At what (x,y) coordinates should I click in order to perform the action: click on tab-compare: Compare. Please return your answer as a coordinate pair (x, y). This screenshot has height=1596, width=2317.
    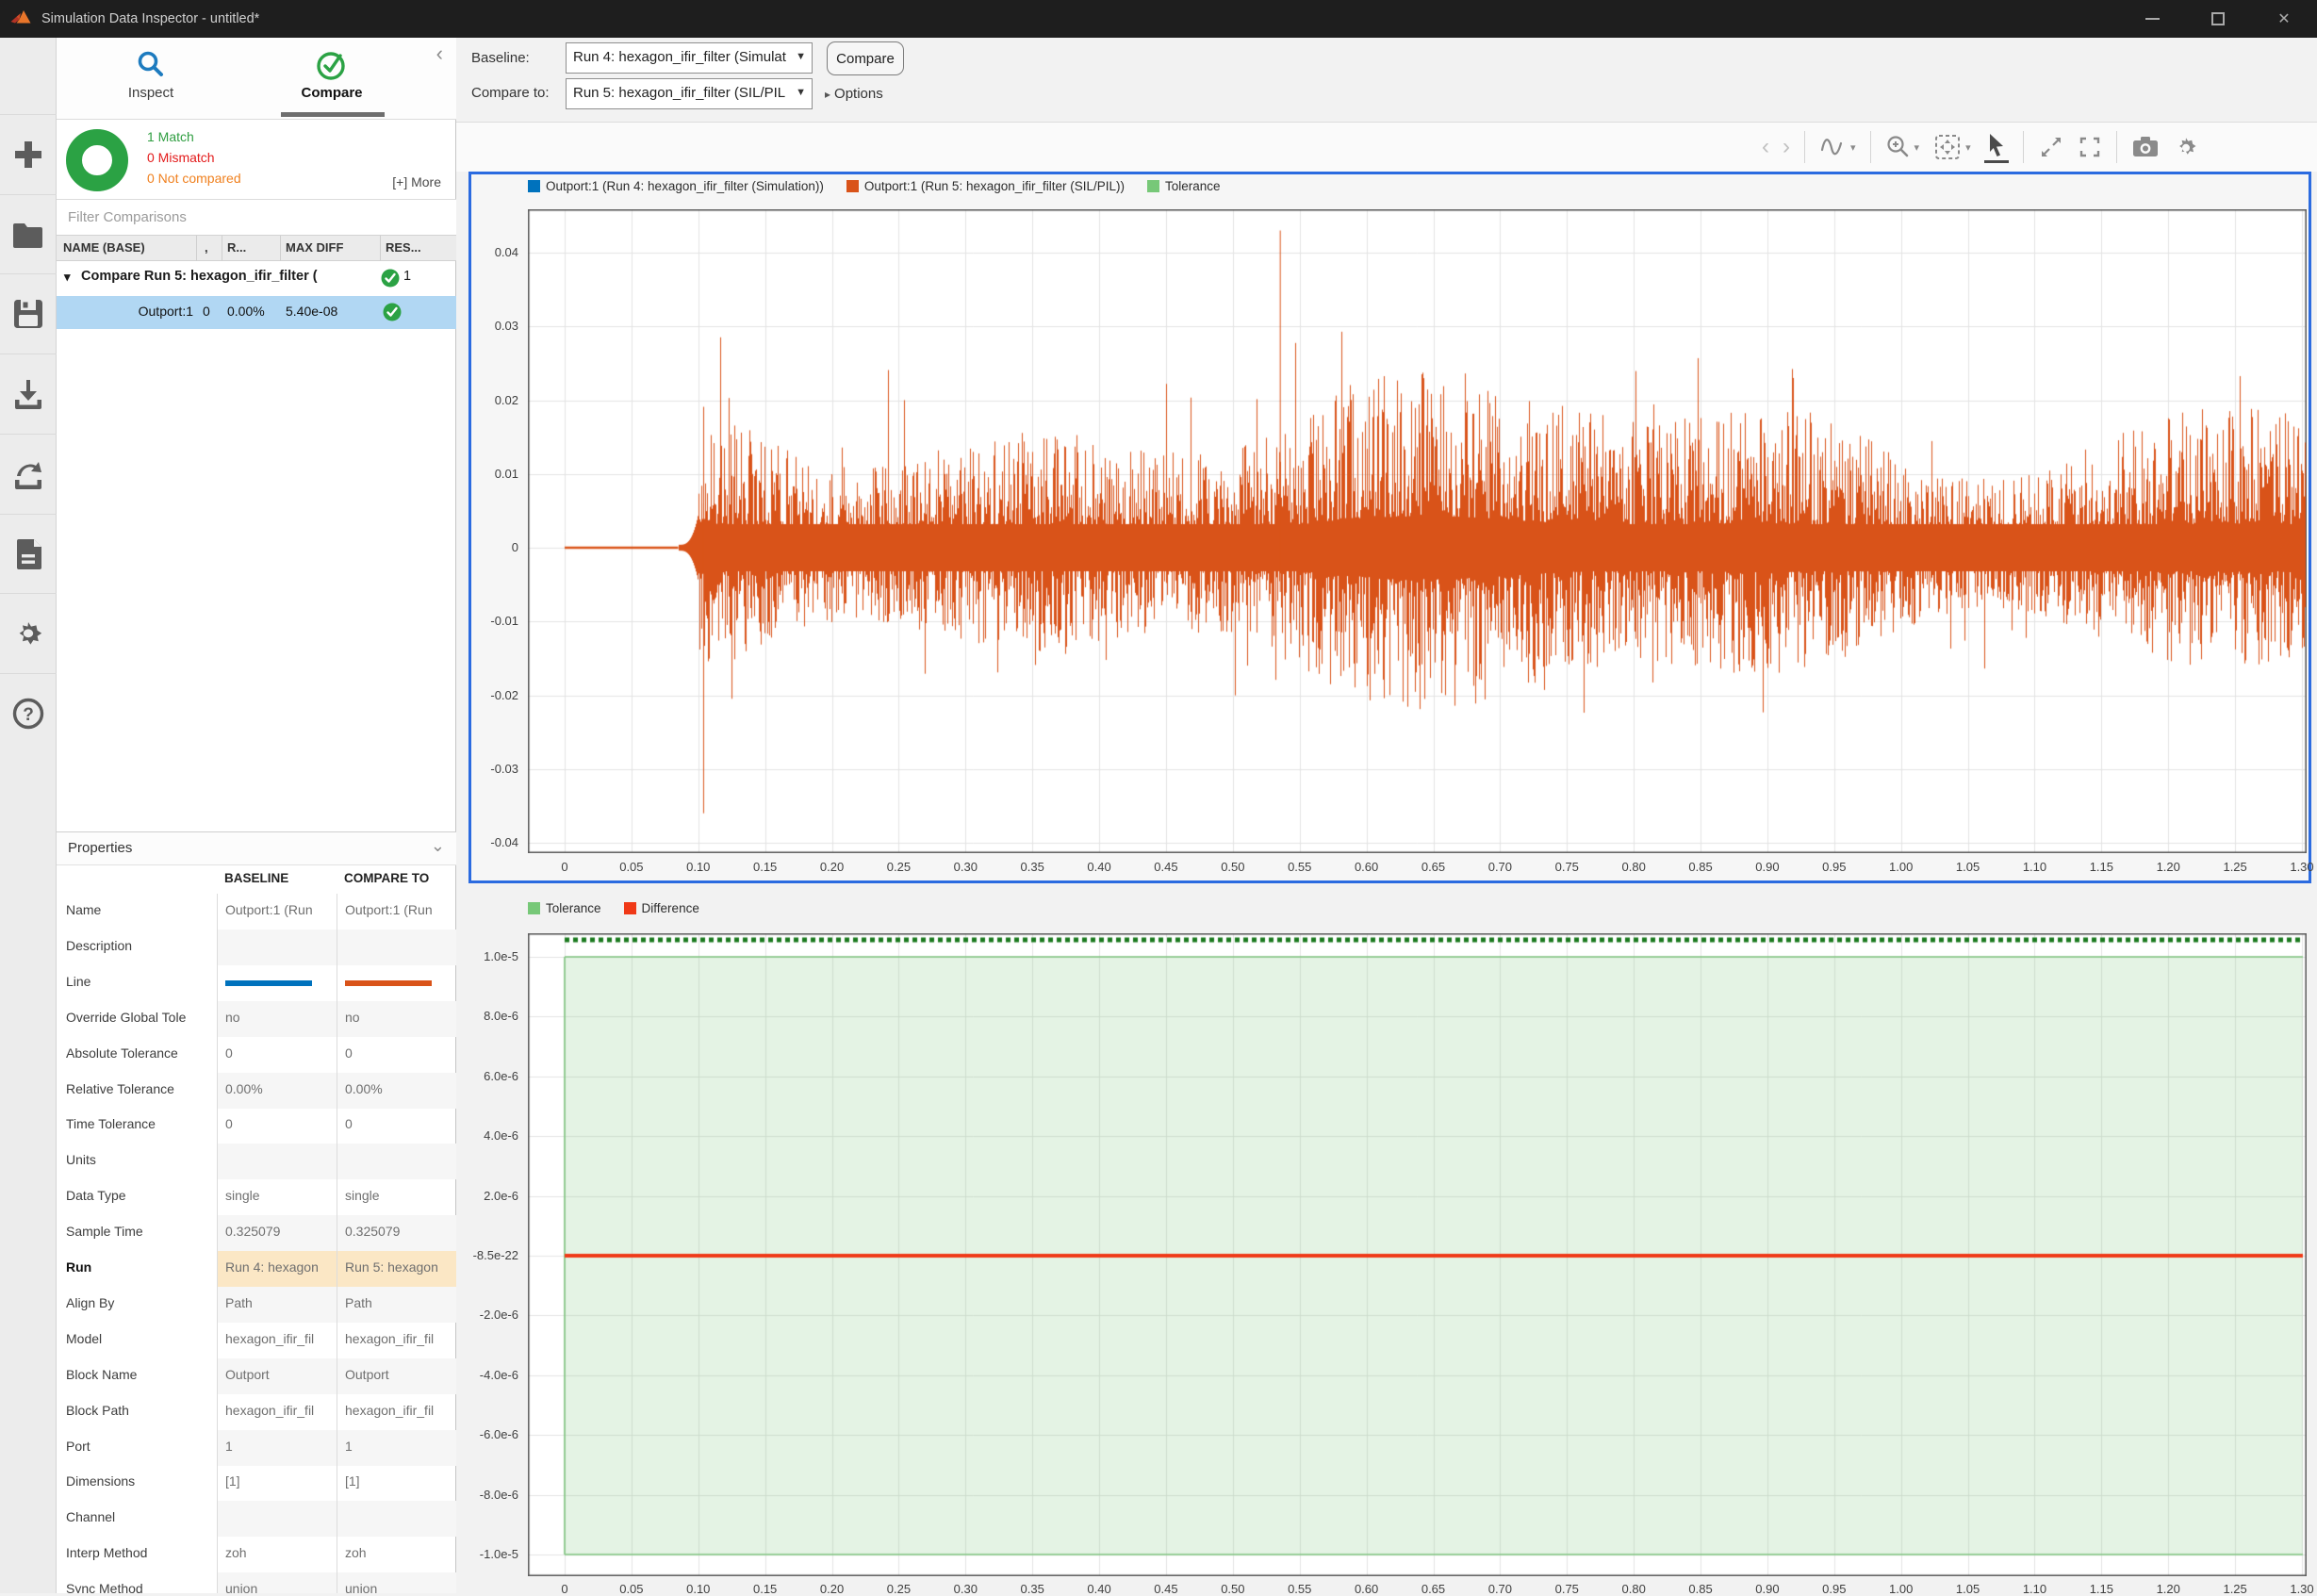
    Looking at the image, I should click on (331, 74).